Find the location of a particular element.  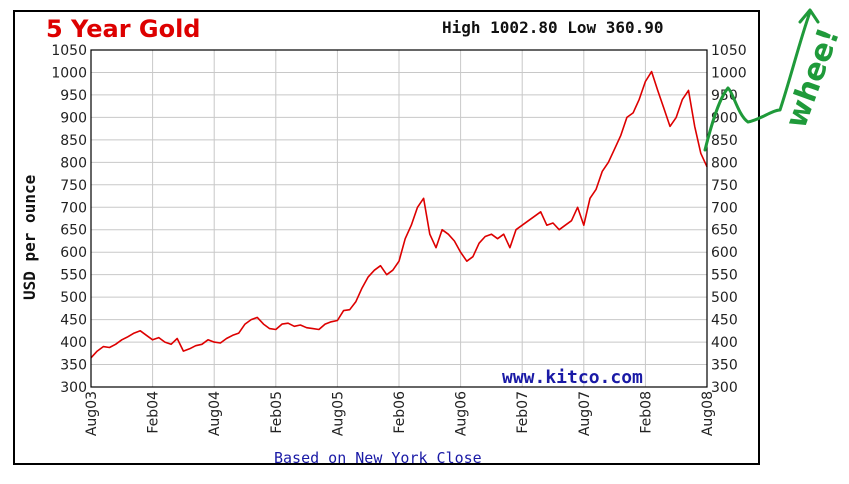

y-tick-label-left: 400 is located at coordinates (73, 343).